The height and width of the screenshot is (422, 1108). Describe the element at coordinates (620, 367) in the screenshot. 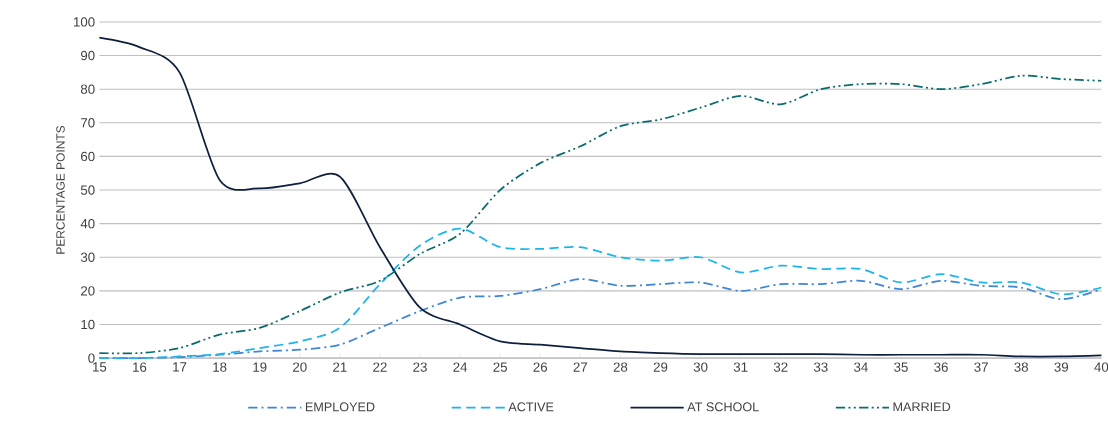

I see `x-tick-label: 28` at that location.